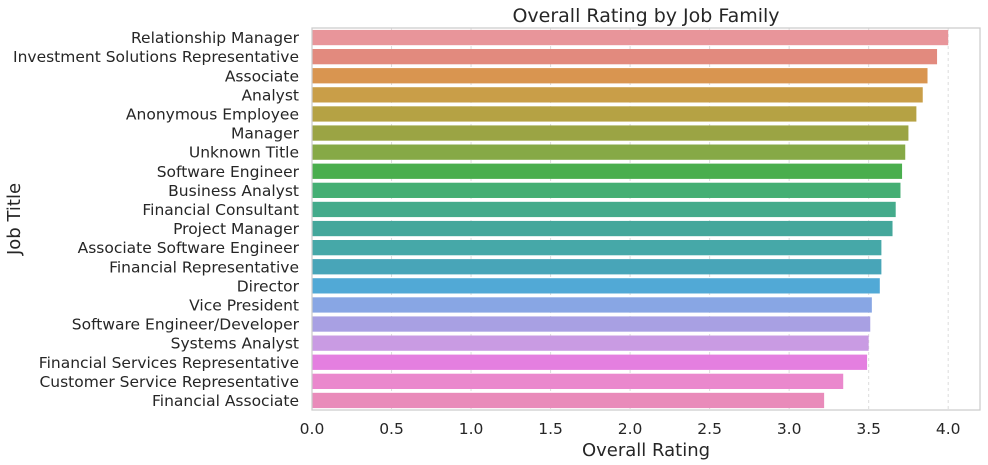  What do you see at coordinates (270, 95) in the screenshot?
I see `y-category-label: Analyst` at bounding box center [270, 95].